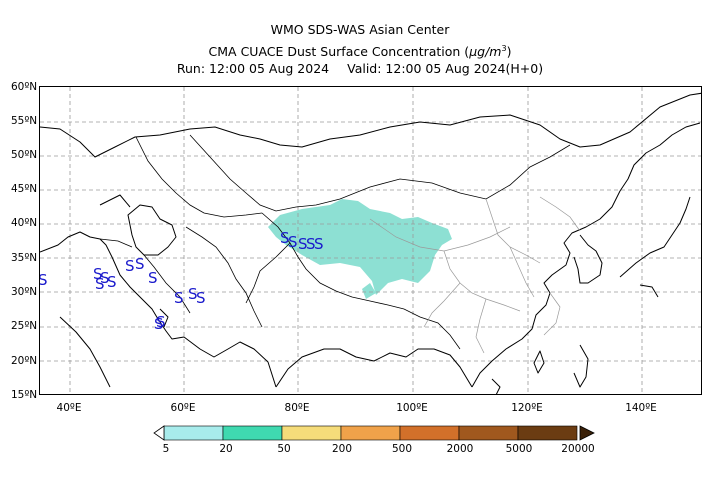 The height and width of the screenshot is (480, 720). I want to click on lon-label-140e: 140ºE, so click(641, 408).